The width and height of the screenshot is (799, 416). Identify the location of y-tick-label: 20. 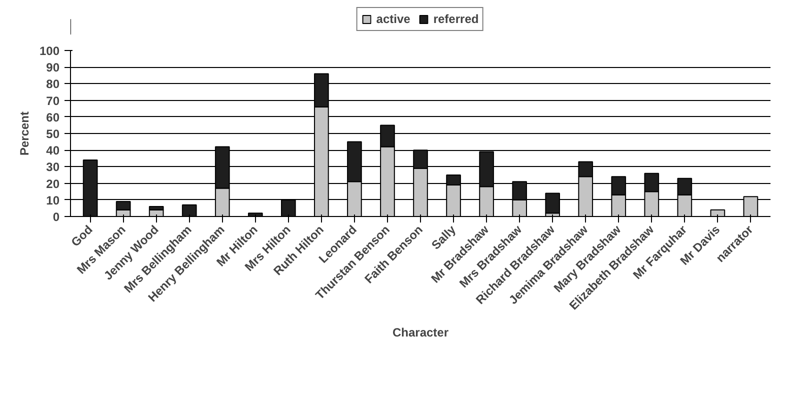
(53, 183).